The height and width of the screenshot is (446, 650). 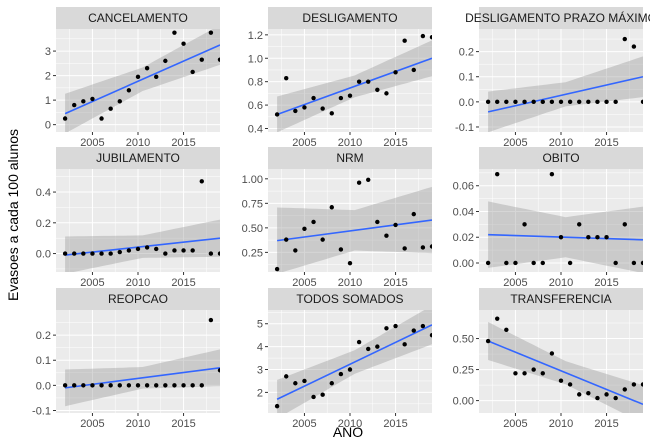 What do you see at coordinates (560, 158) in the screenshot?
I see `strip-label-obito: OBITO` at bounding box center [560, 158].